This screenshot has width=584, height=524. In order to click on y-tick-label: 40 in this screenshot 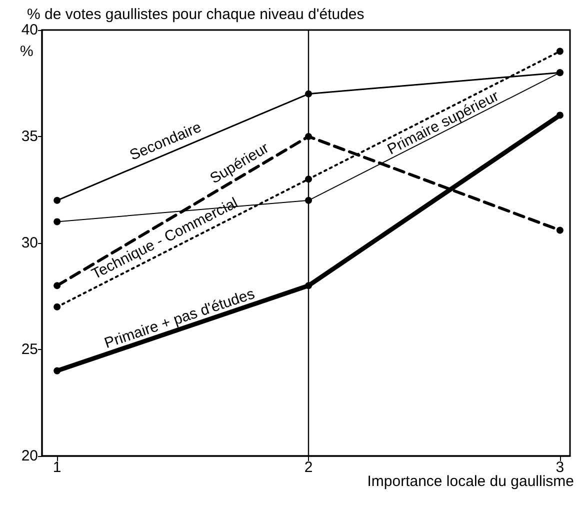, I will do `click(29, 30)`.